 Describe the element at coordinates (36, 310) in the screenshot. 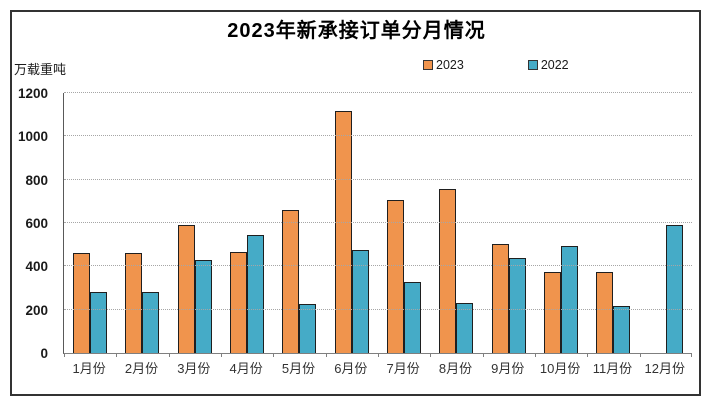

I see `y-tick-label-200: 200` at that location.